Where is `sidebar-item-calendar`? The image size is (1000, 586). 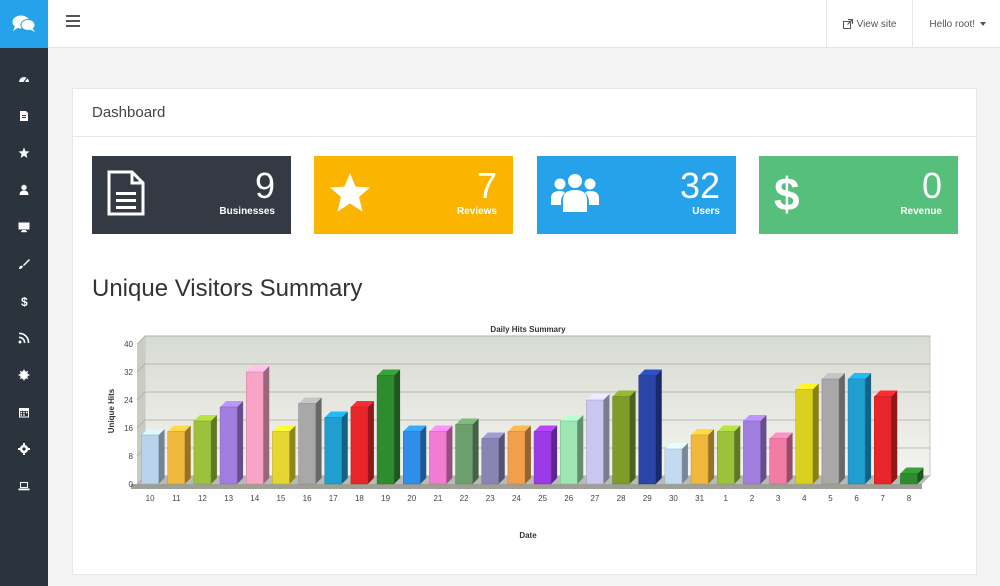
sidebar-item-calendar is located at coordinates (24, 411).